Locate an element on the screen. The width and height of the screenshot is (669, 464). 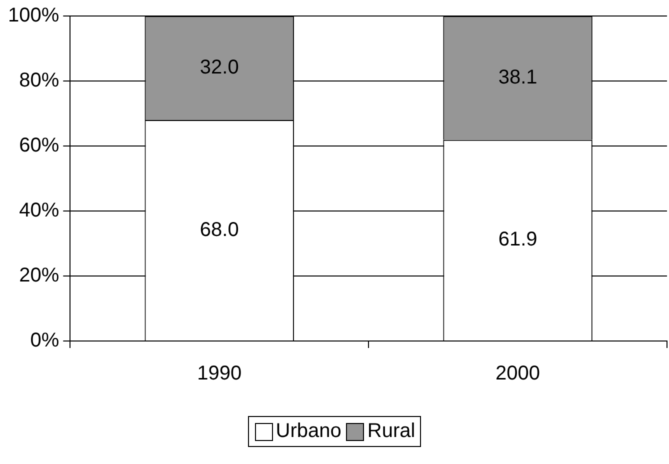
legend-label: Rural is located at coordinates (391, 431).